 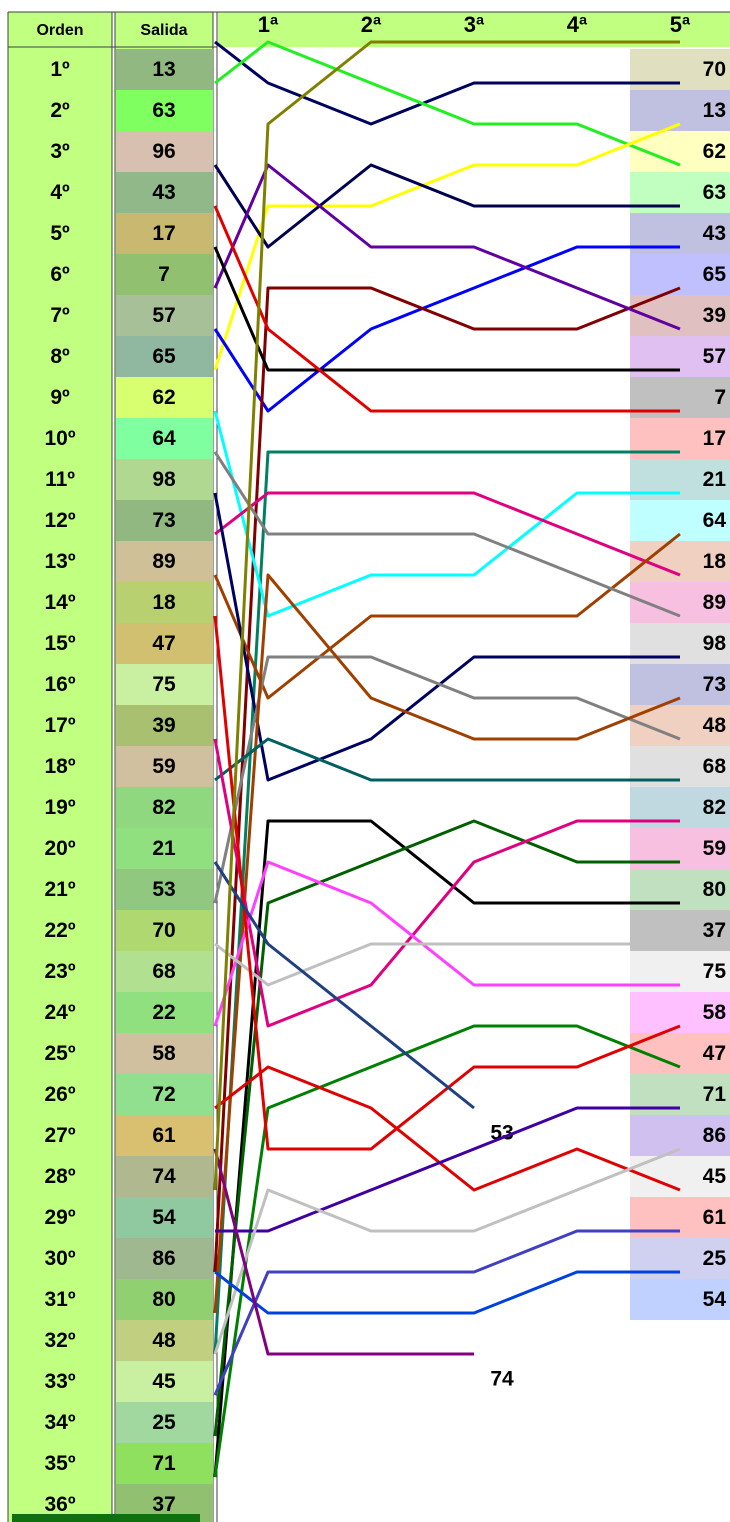 What do you see at coordinates (59, 1094) in the screenshot?
I see `orden-label: 26º` at bounding box center [59, 1094].